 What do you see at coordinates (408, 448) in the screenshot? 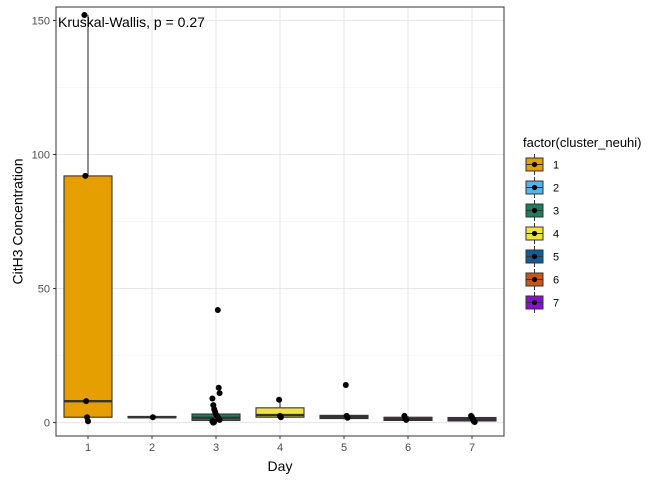
I see `x-tick-label: 6` at bounding box center [408, 448].